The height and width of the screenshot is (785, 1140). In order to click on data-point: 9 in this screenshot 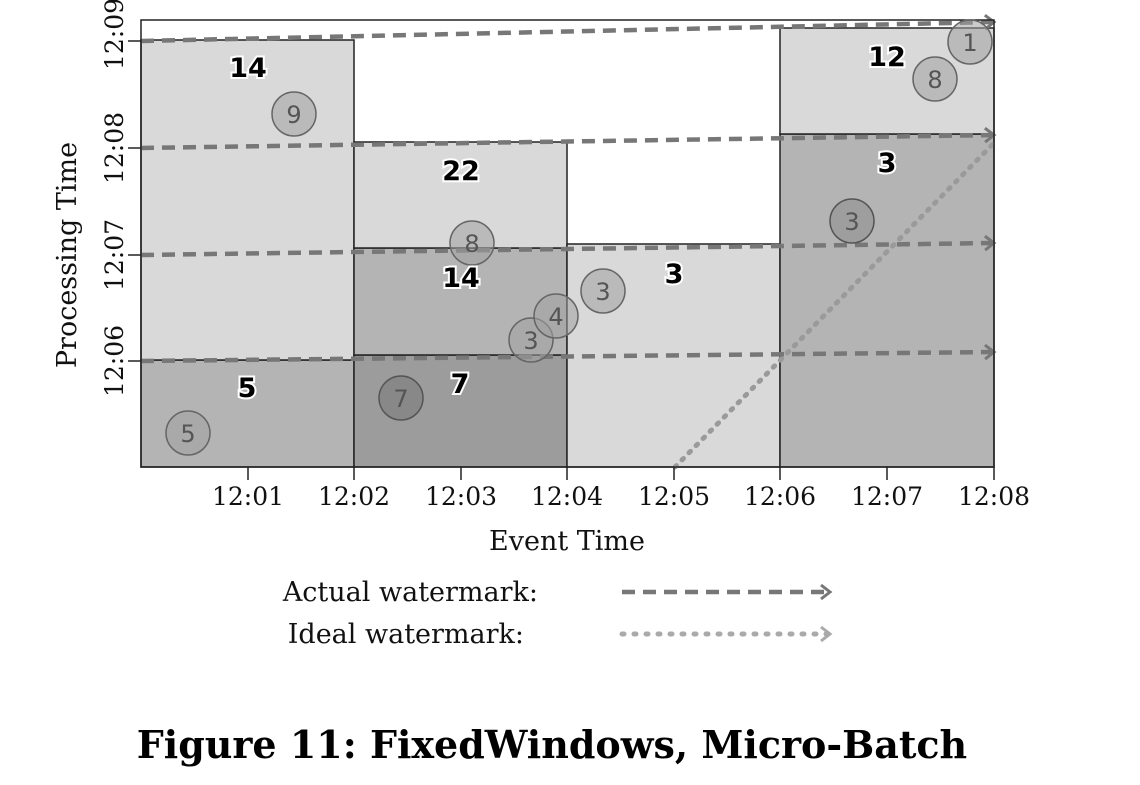, I will do `click(294, 114)`.